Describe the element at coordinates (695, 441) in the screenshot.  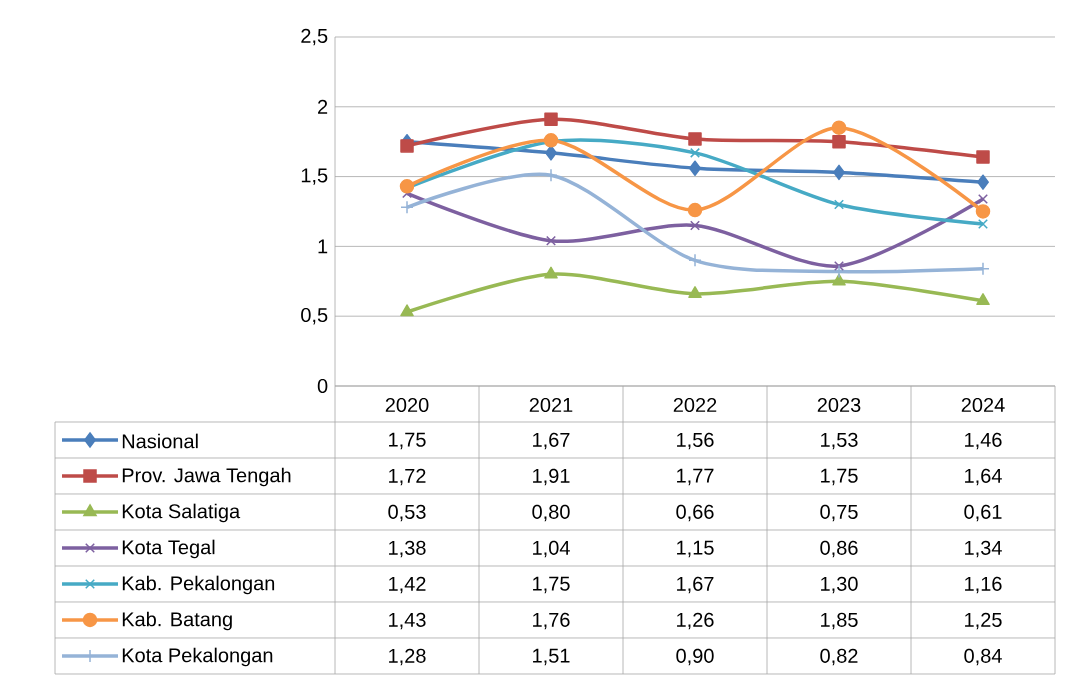
I see `data-label: 1,56` at that location.